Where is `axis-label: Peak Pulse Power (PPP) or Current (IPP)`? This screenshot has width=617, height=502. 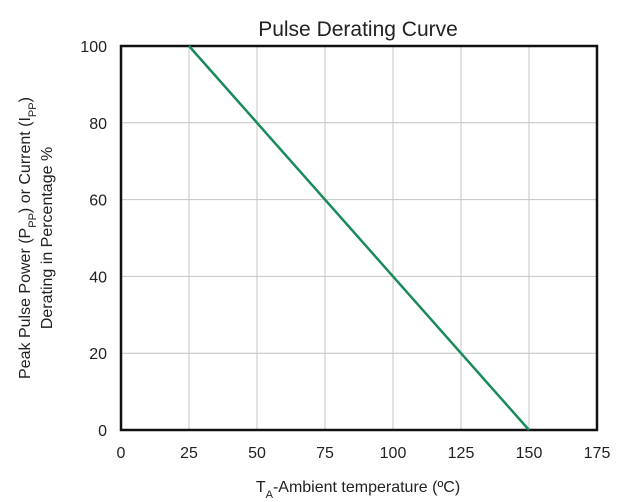
axis-label: Peak Pulse Power (PPP) or Current (IPP) is located at coordinates (28, 238).